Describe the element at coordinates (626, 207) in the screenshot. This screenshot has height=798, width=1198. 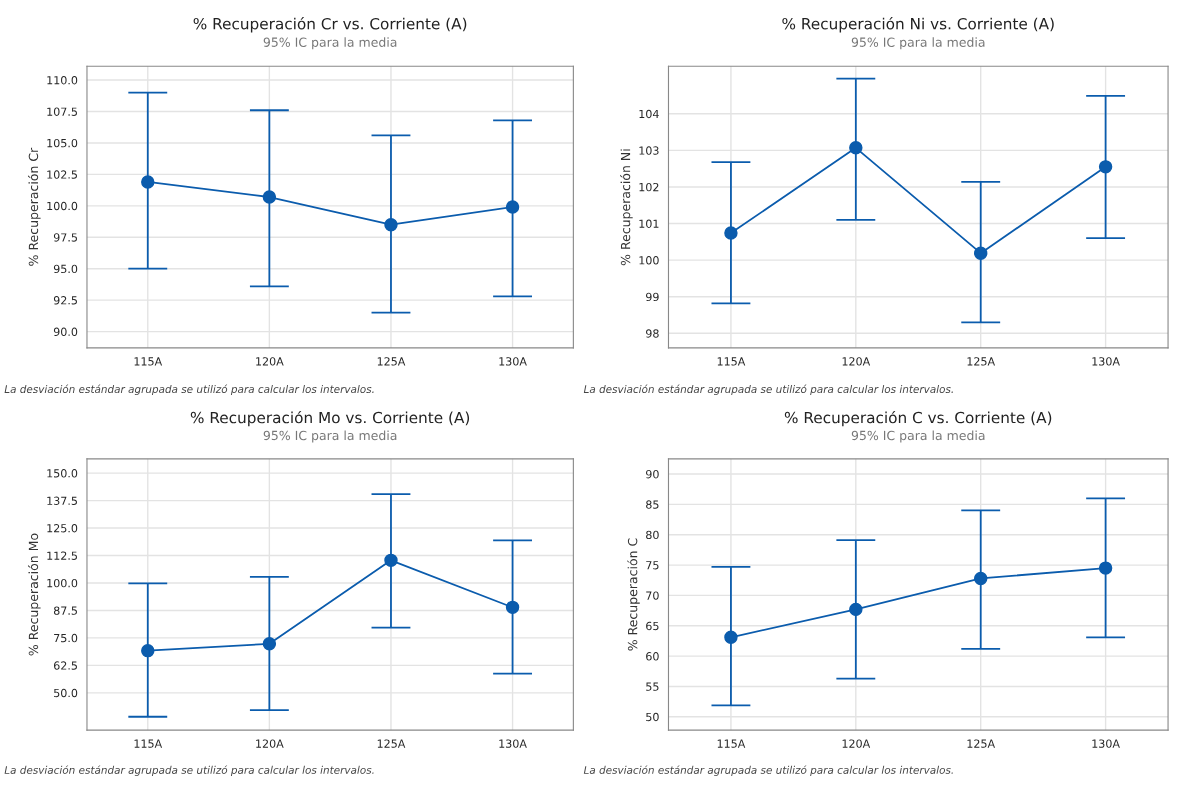
I see `y-axis-title: % Recuperación Ni` at that location.